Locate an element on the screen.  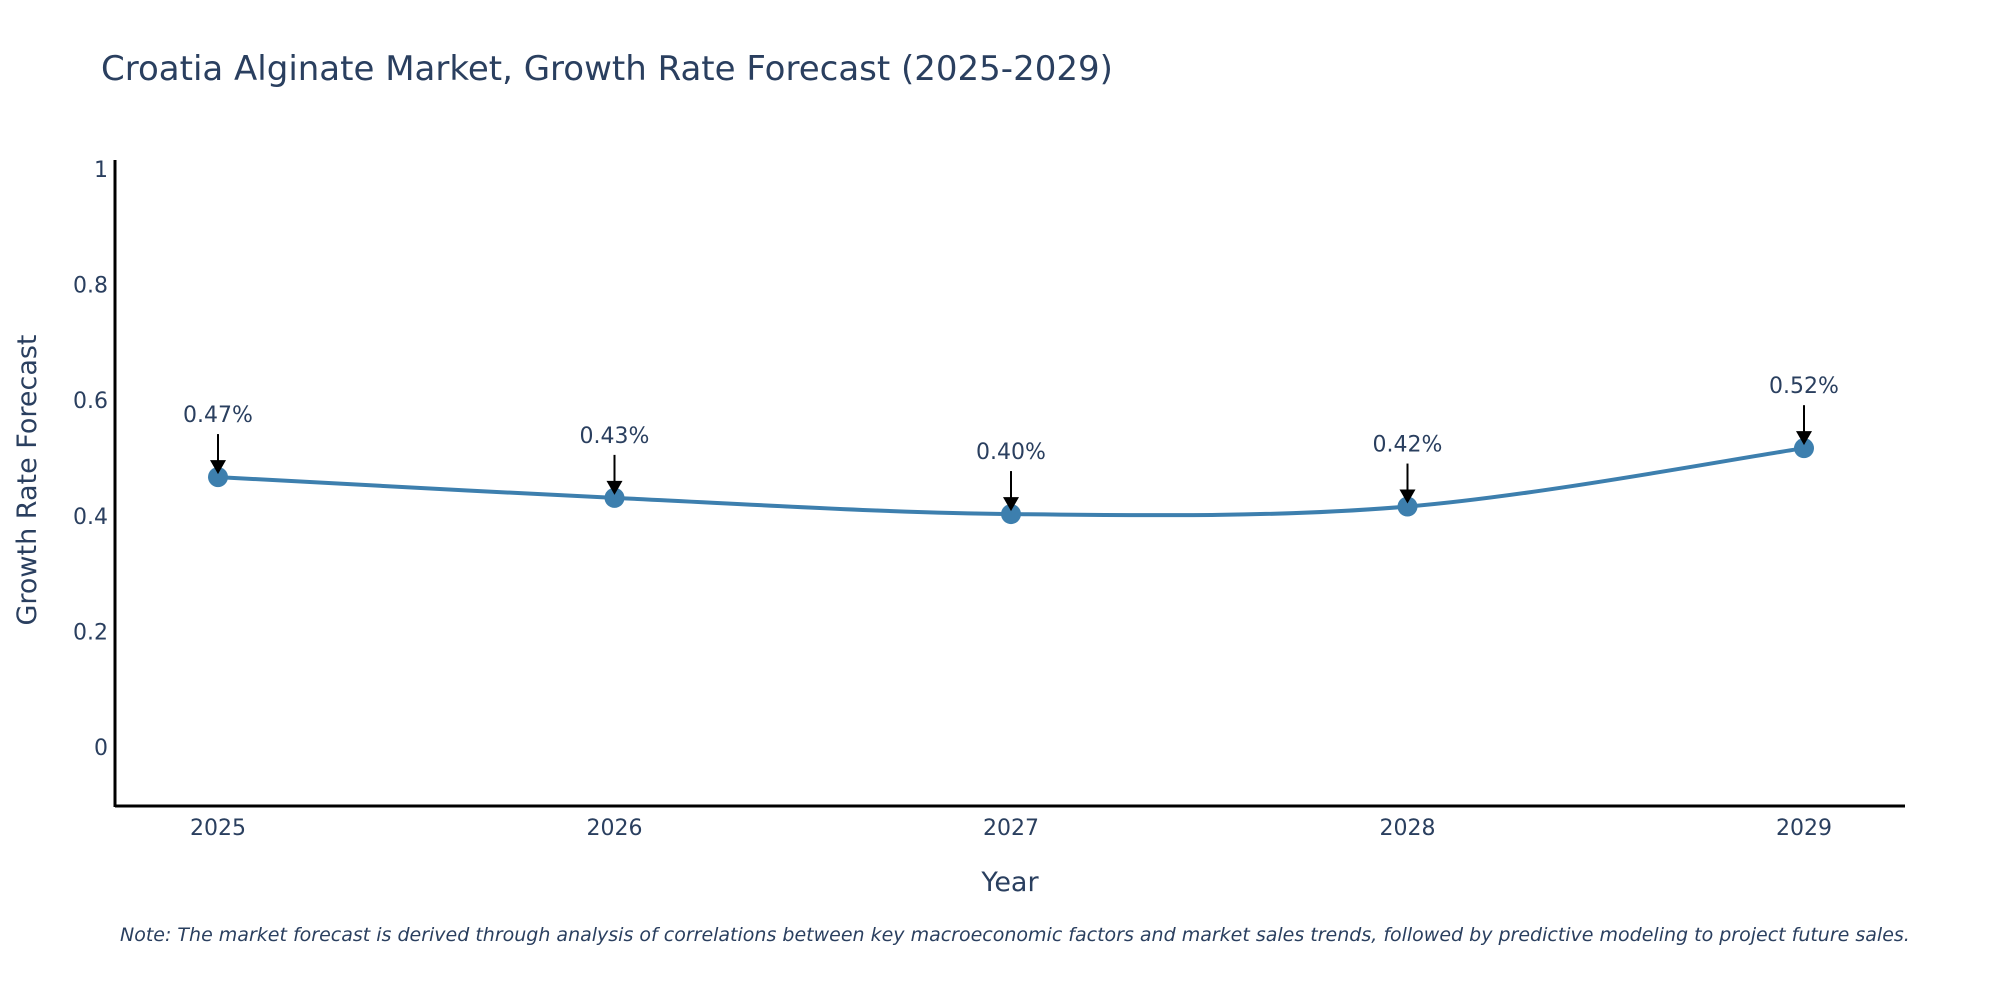
x-axis-ticks: 2025 2026 2027 2028 2029 is located at coordinates (1011, 828).